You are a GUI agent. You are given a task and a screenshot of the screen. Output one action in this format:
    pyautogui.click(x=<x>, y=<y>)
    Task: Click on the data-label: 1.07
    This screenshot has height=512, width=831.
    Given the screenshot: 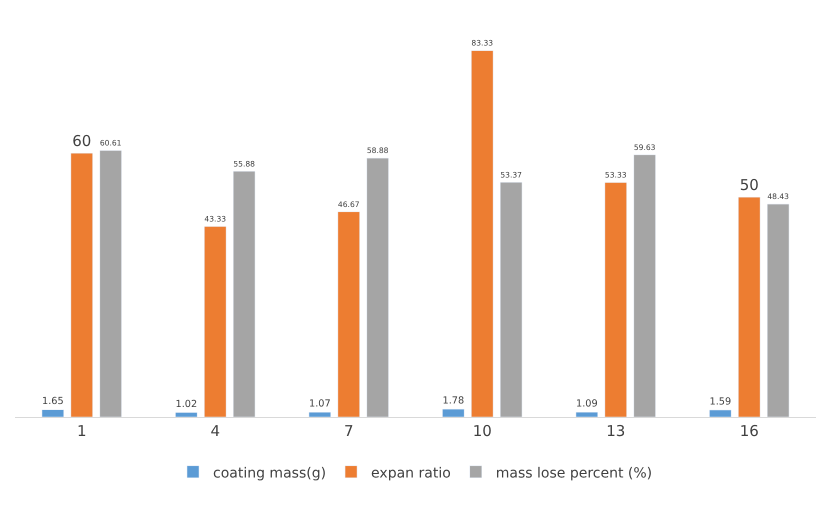 What is the action you would take?
    pyautogui.click(x=320, y=404)
    